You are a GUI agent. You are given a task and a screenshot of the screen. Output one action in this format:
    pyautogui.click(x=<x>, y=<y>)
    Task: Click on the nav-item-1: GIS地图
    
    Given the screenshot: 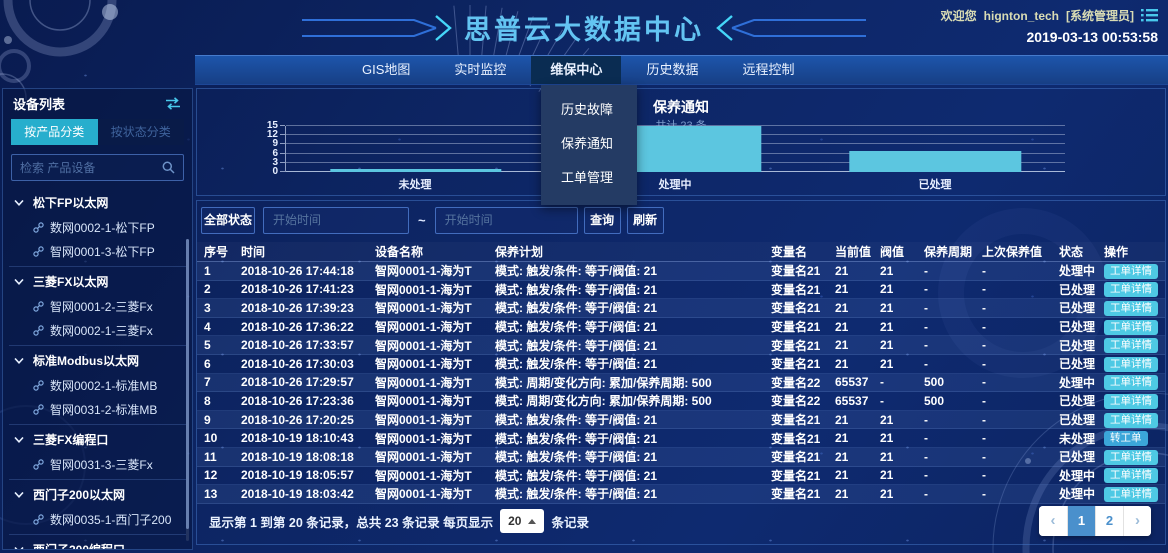 What is the action you would take?
    pyautogui.click(x=386, y=69)
    